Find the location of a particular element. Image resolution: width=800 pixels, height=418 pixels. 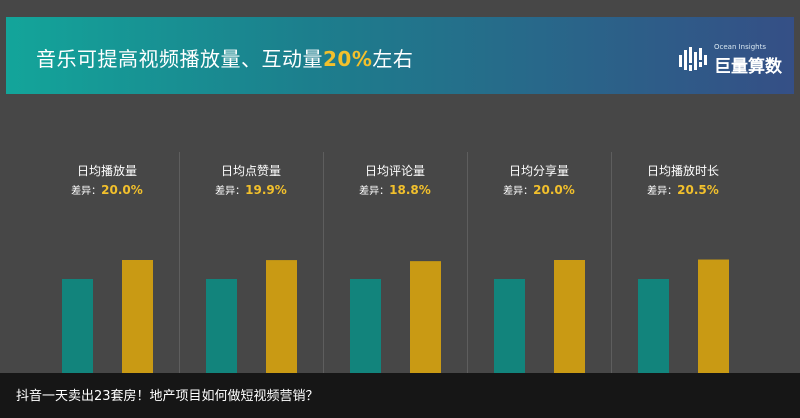

banner-title-highlight: 20% is located at coordinates (348, 59).